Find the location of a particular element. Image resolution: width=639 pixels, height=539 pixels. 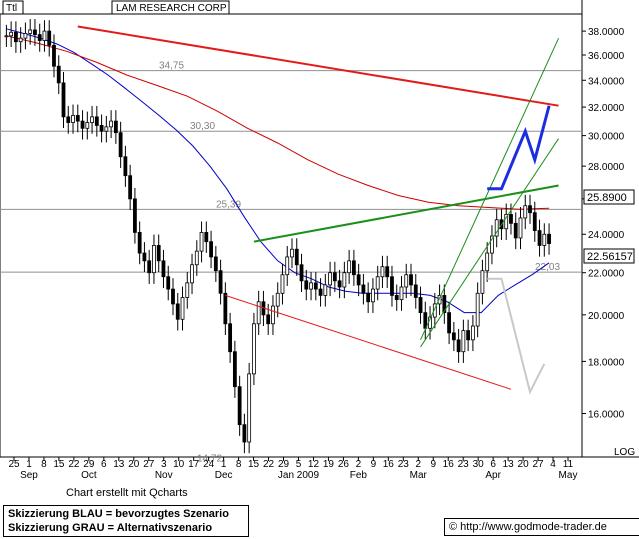

legend-grey: Skizzierung GRAU = Alternativszenario is located at coordinates (110, 528).